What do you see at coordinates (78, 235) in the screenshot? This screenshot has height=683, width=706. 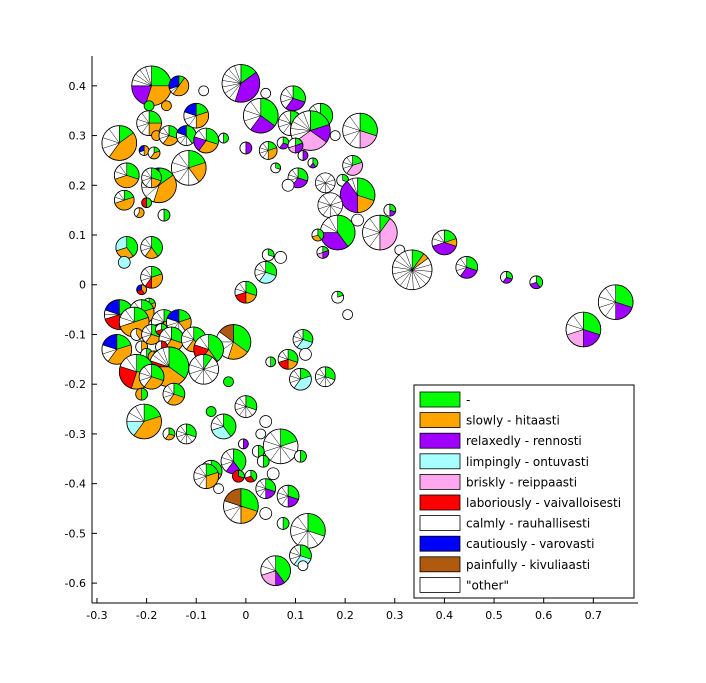 I see `y-tick-label: 0.1` at bounding box center [78, 235].